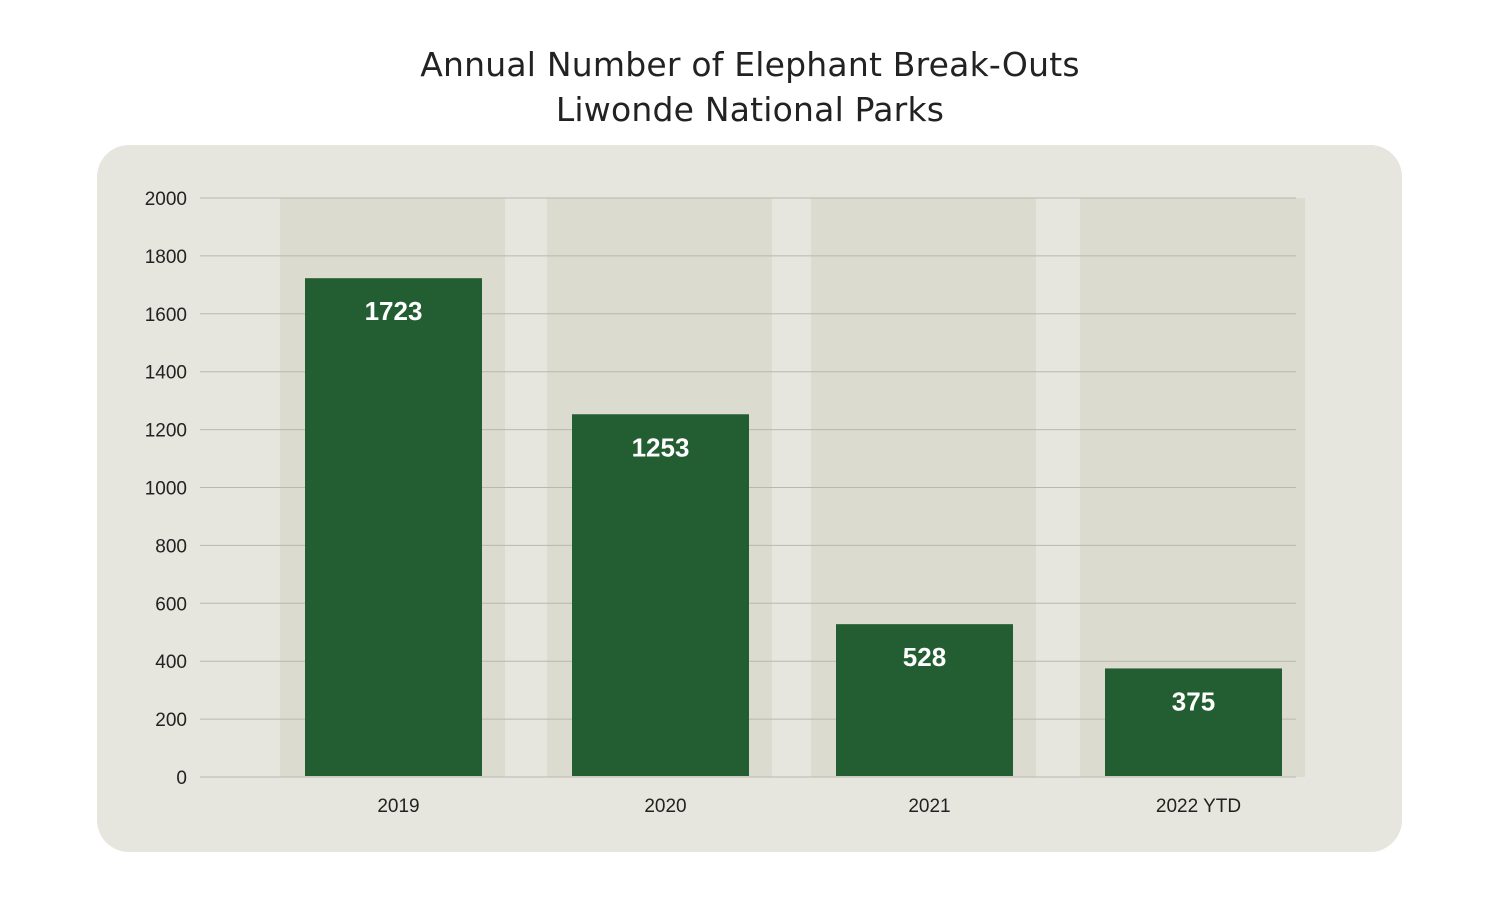  Describe the element at coordinates (171, 546) in the screenshot. I see `y-tick-label: 800` at that location.